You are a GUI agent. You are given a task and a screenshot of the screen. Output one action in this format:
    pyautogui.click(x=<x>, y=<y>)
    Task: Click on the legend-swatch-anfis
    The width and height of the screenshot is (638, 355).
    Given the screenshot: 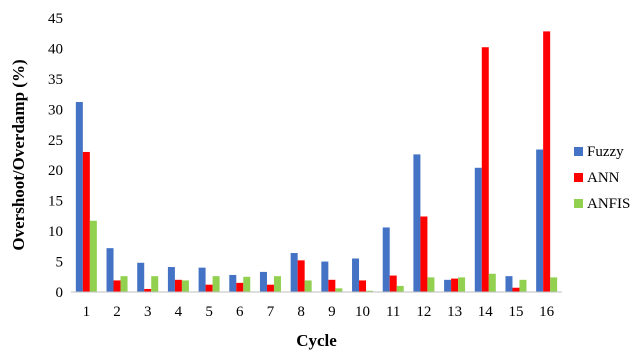 What is the action you would take?
    pyautogui.click(x=578, y=203)
    